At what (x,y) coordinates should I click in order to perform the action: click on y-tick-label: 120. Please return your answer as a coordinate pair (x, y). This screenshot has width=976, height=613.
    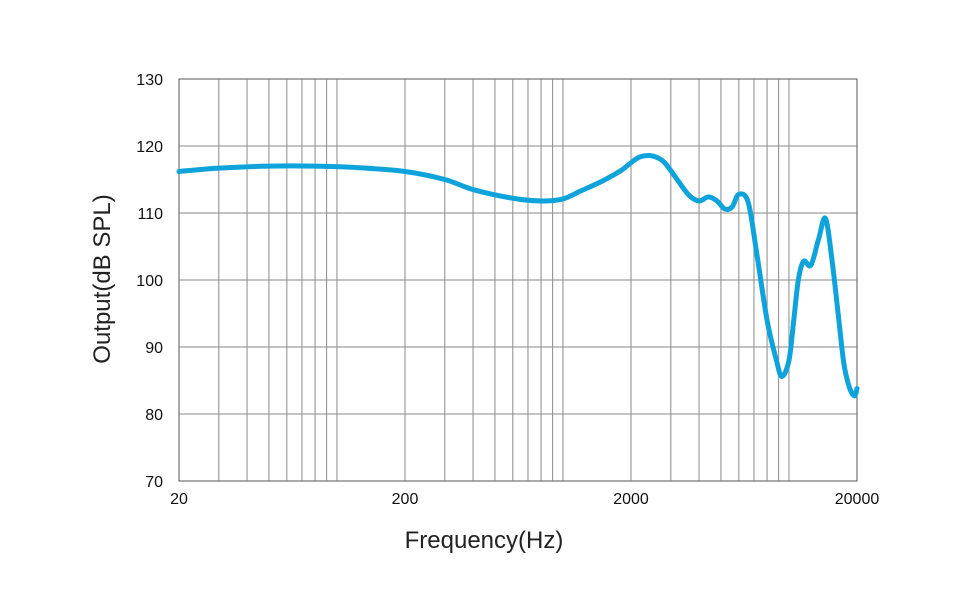
    Looking at the image, I should click on (149, 147).